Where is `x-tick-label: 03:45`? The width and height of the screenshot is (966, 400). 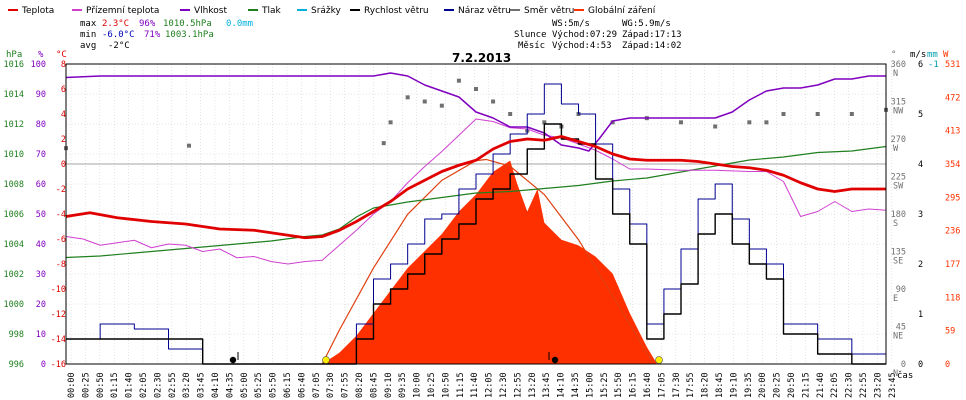 x-tick-label: 03:45 is located at coordinates (202, 385).